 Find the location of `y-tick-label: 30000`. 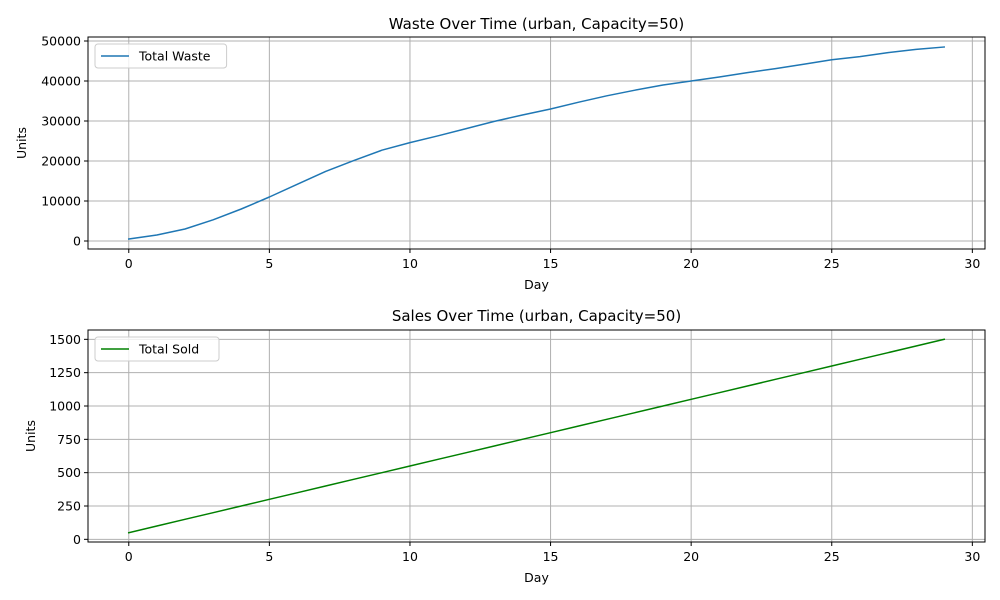

y-tick-label: 30000 is located at coordinates (61, 121).